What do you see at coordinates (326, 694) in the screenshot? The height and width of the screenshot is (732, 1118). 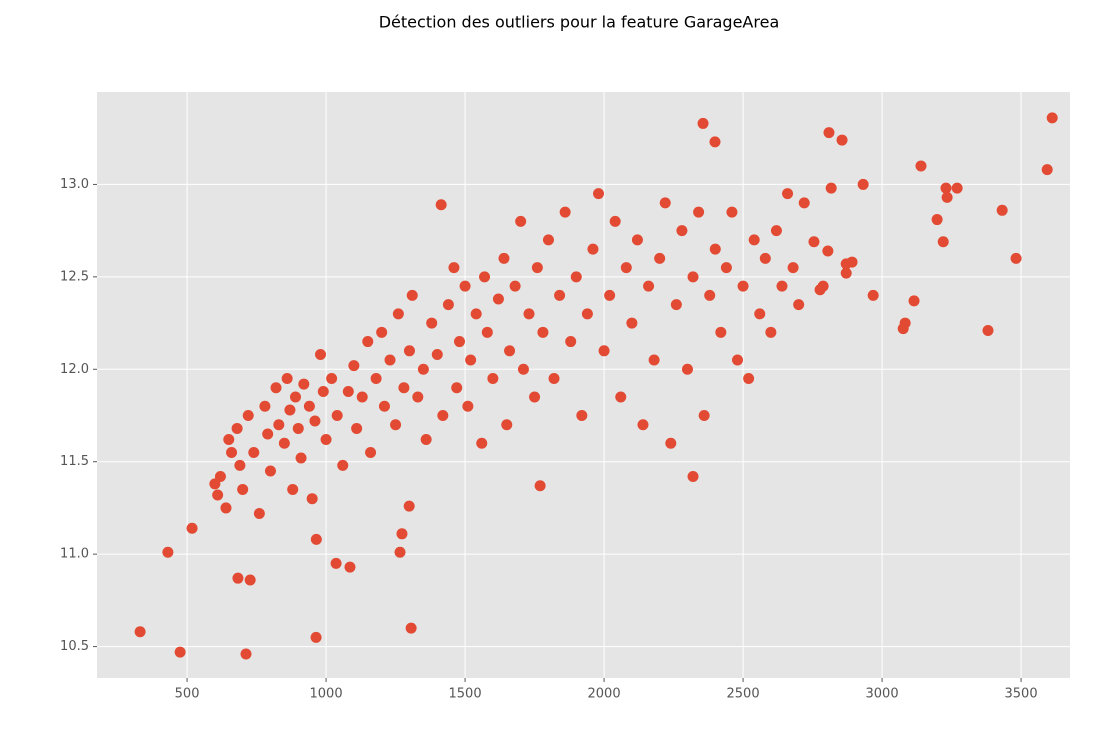 I see `x-tick-label: 1000` at bounding box center [326, 694].